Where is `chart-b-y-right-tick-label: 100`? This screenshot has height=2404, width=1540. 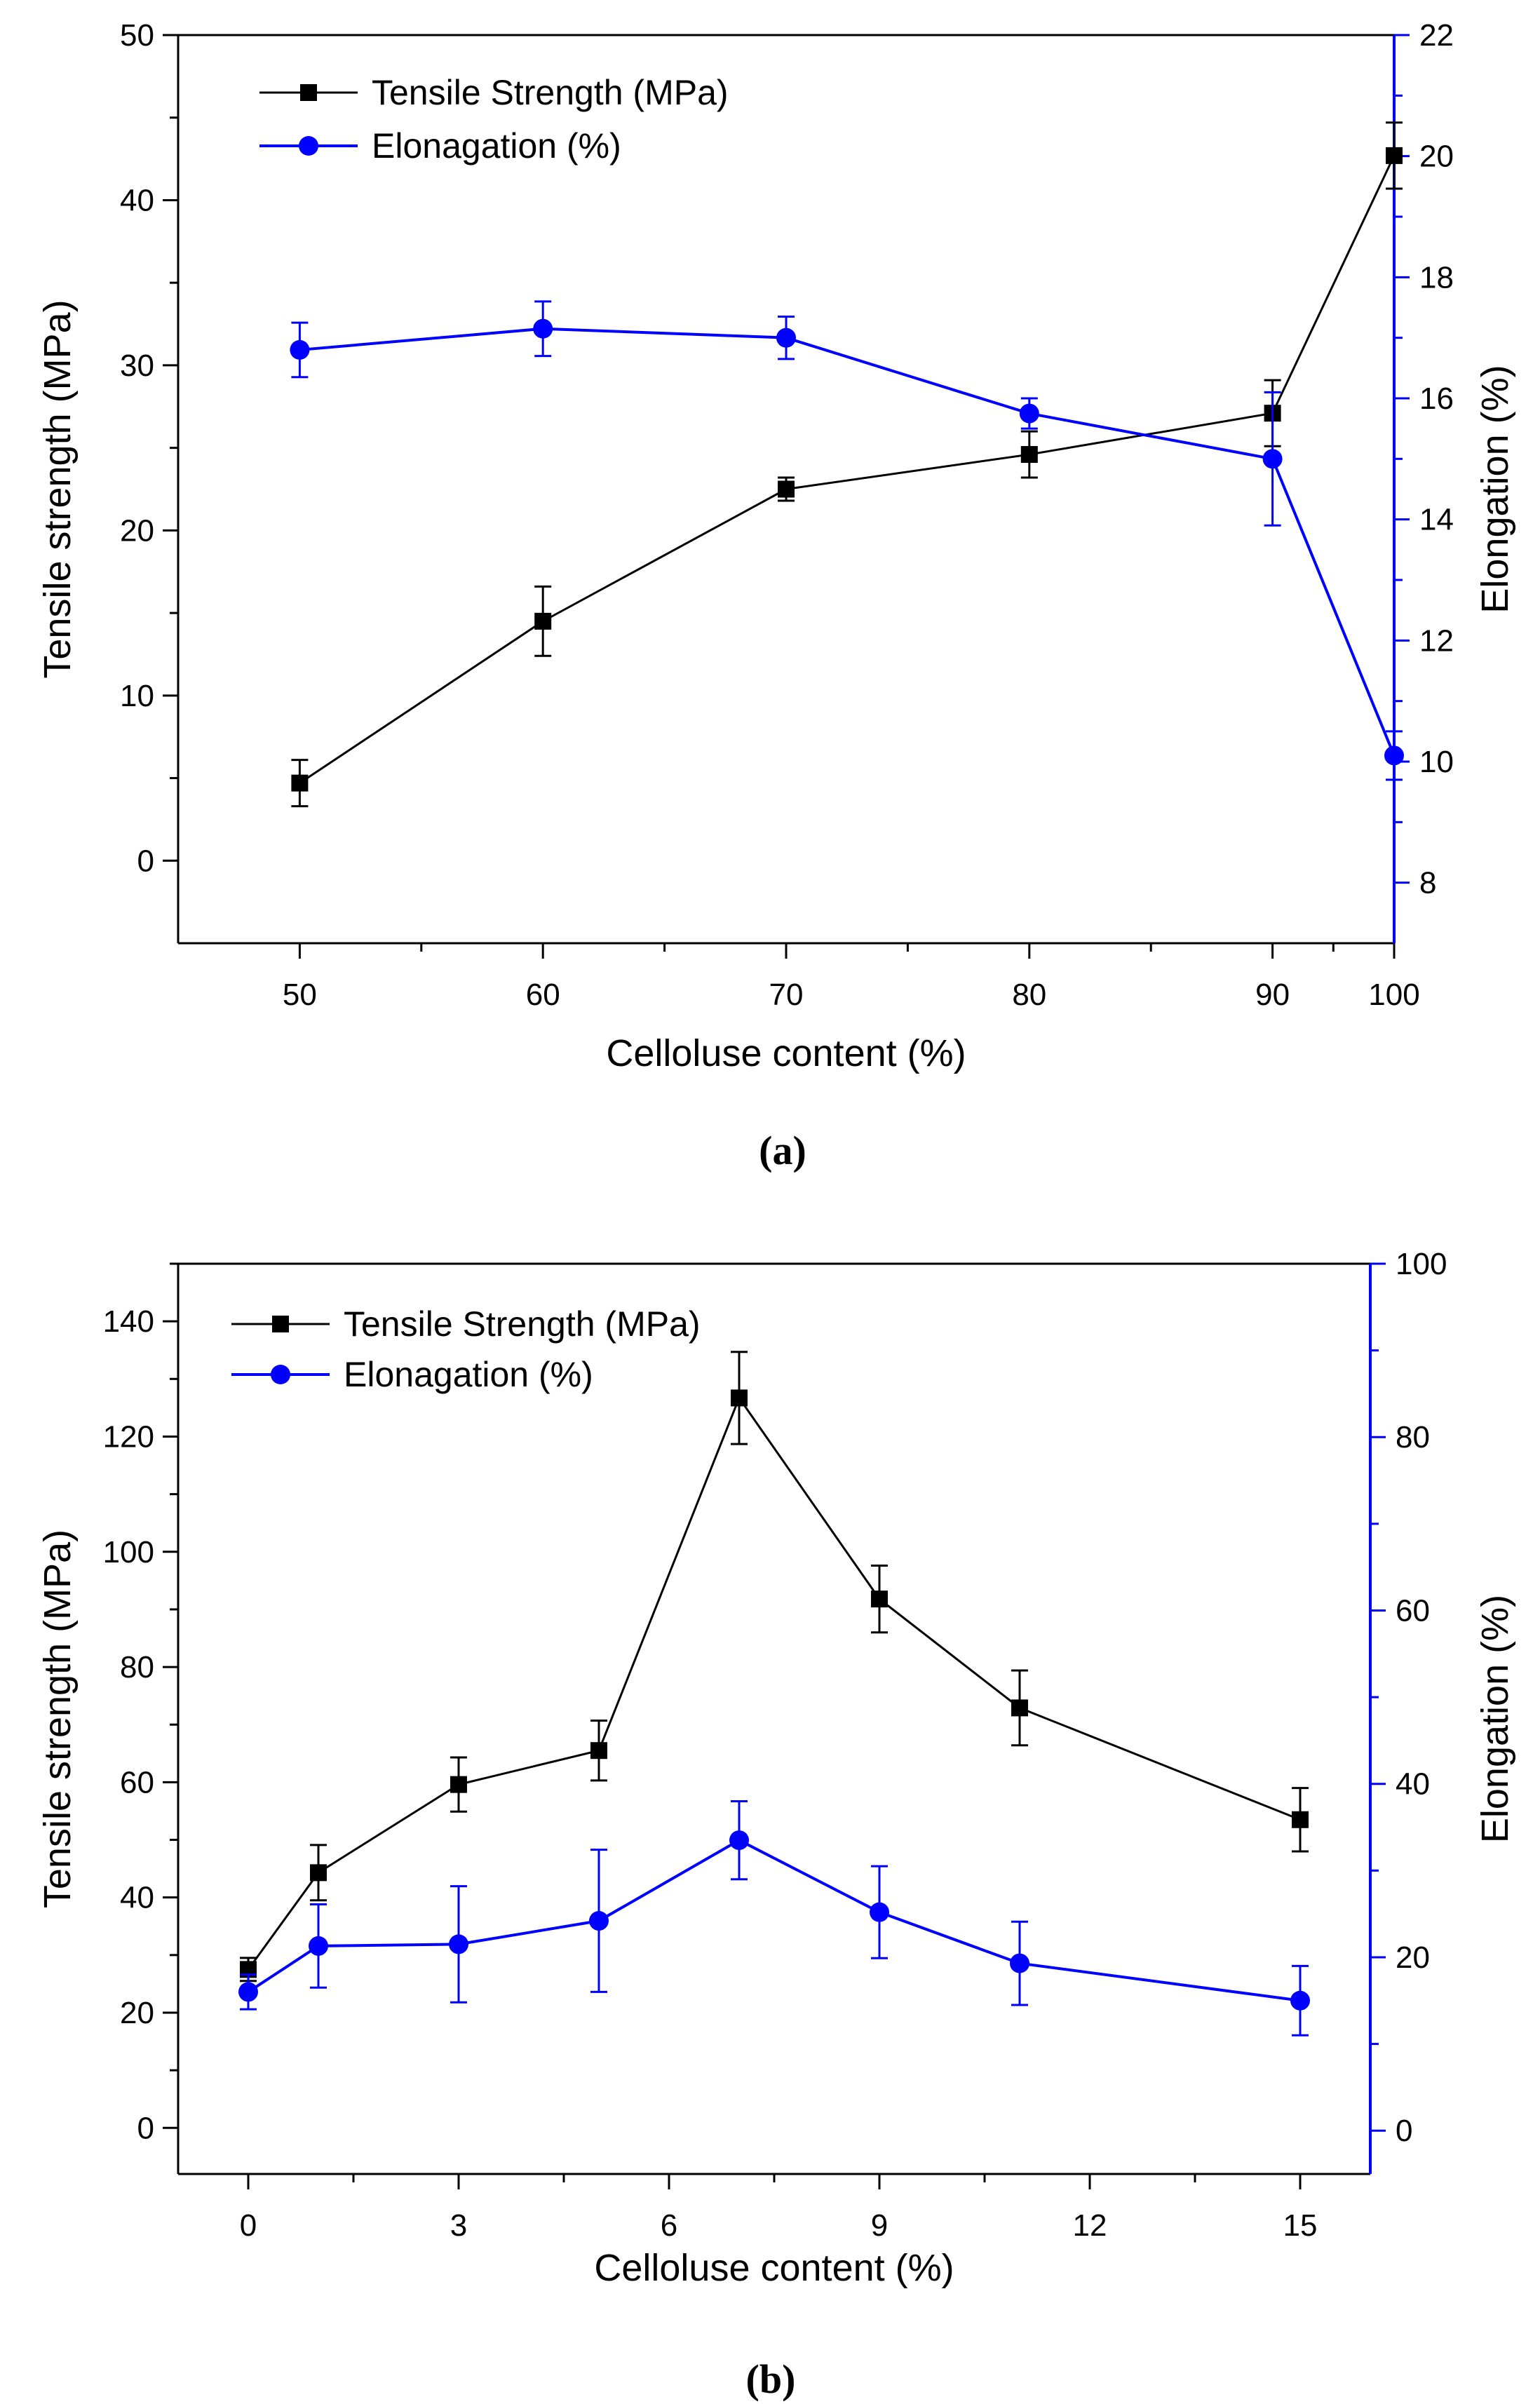
chart-b-y-right-tick-label: 100 is located at coordinates (1421, 1264).